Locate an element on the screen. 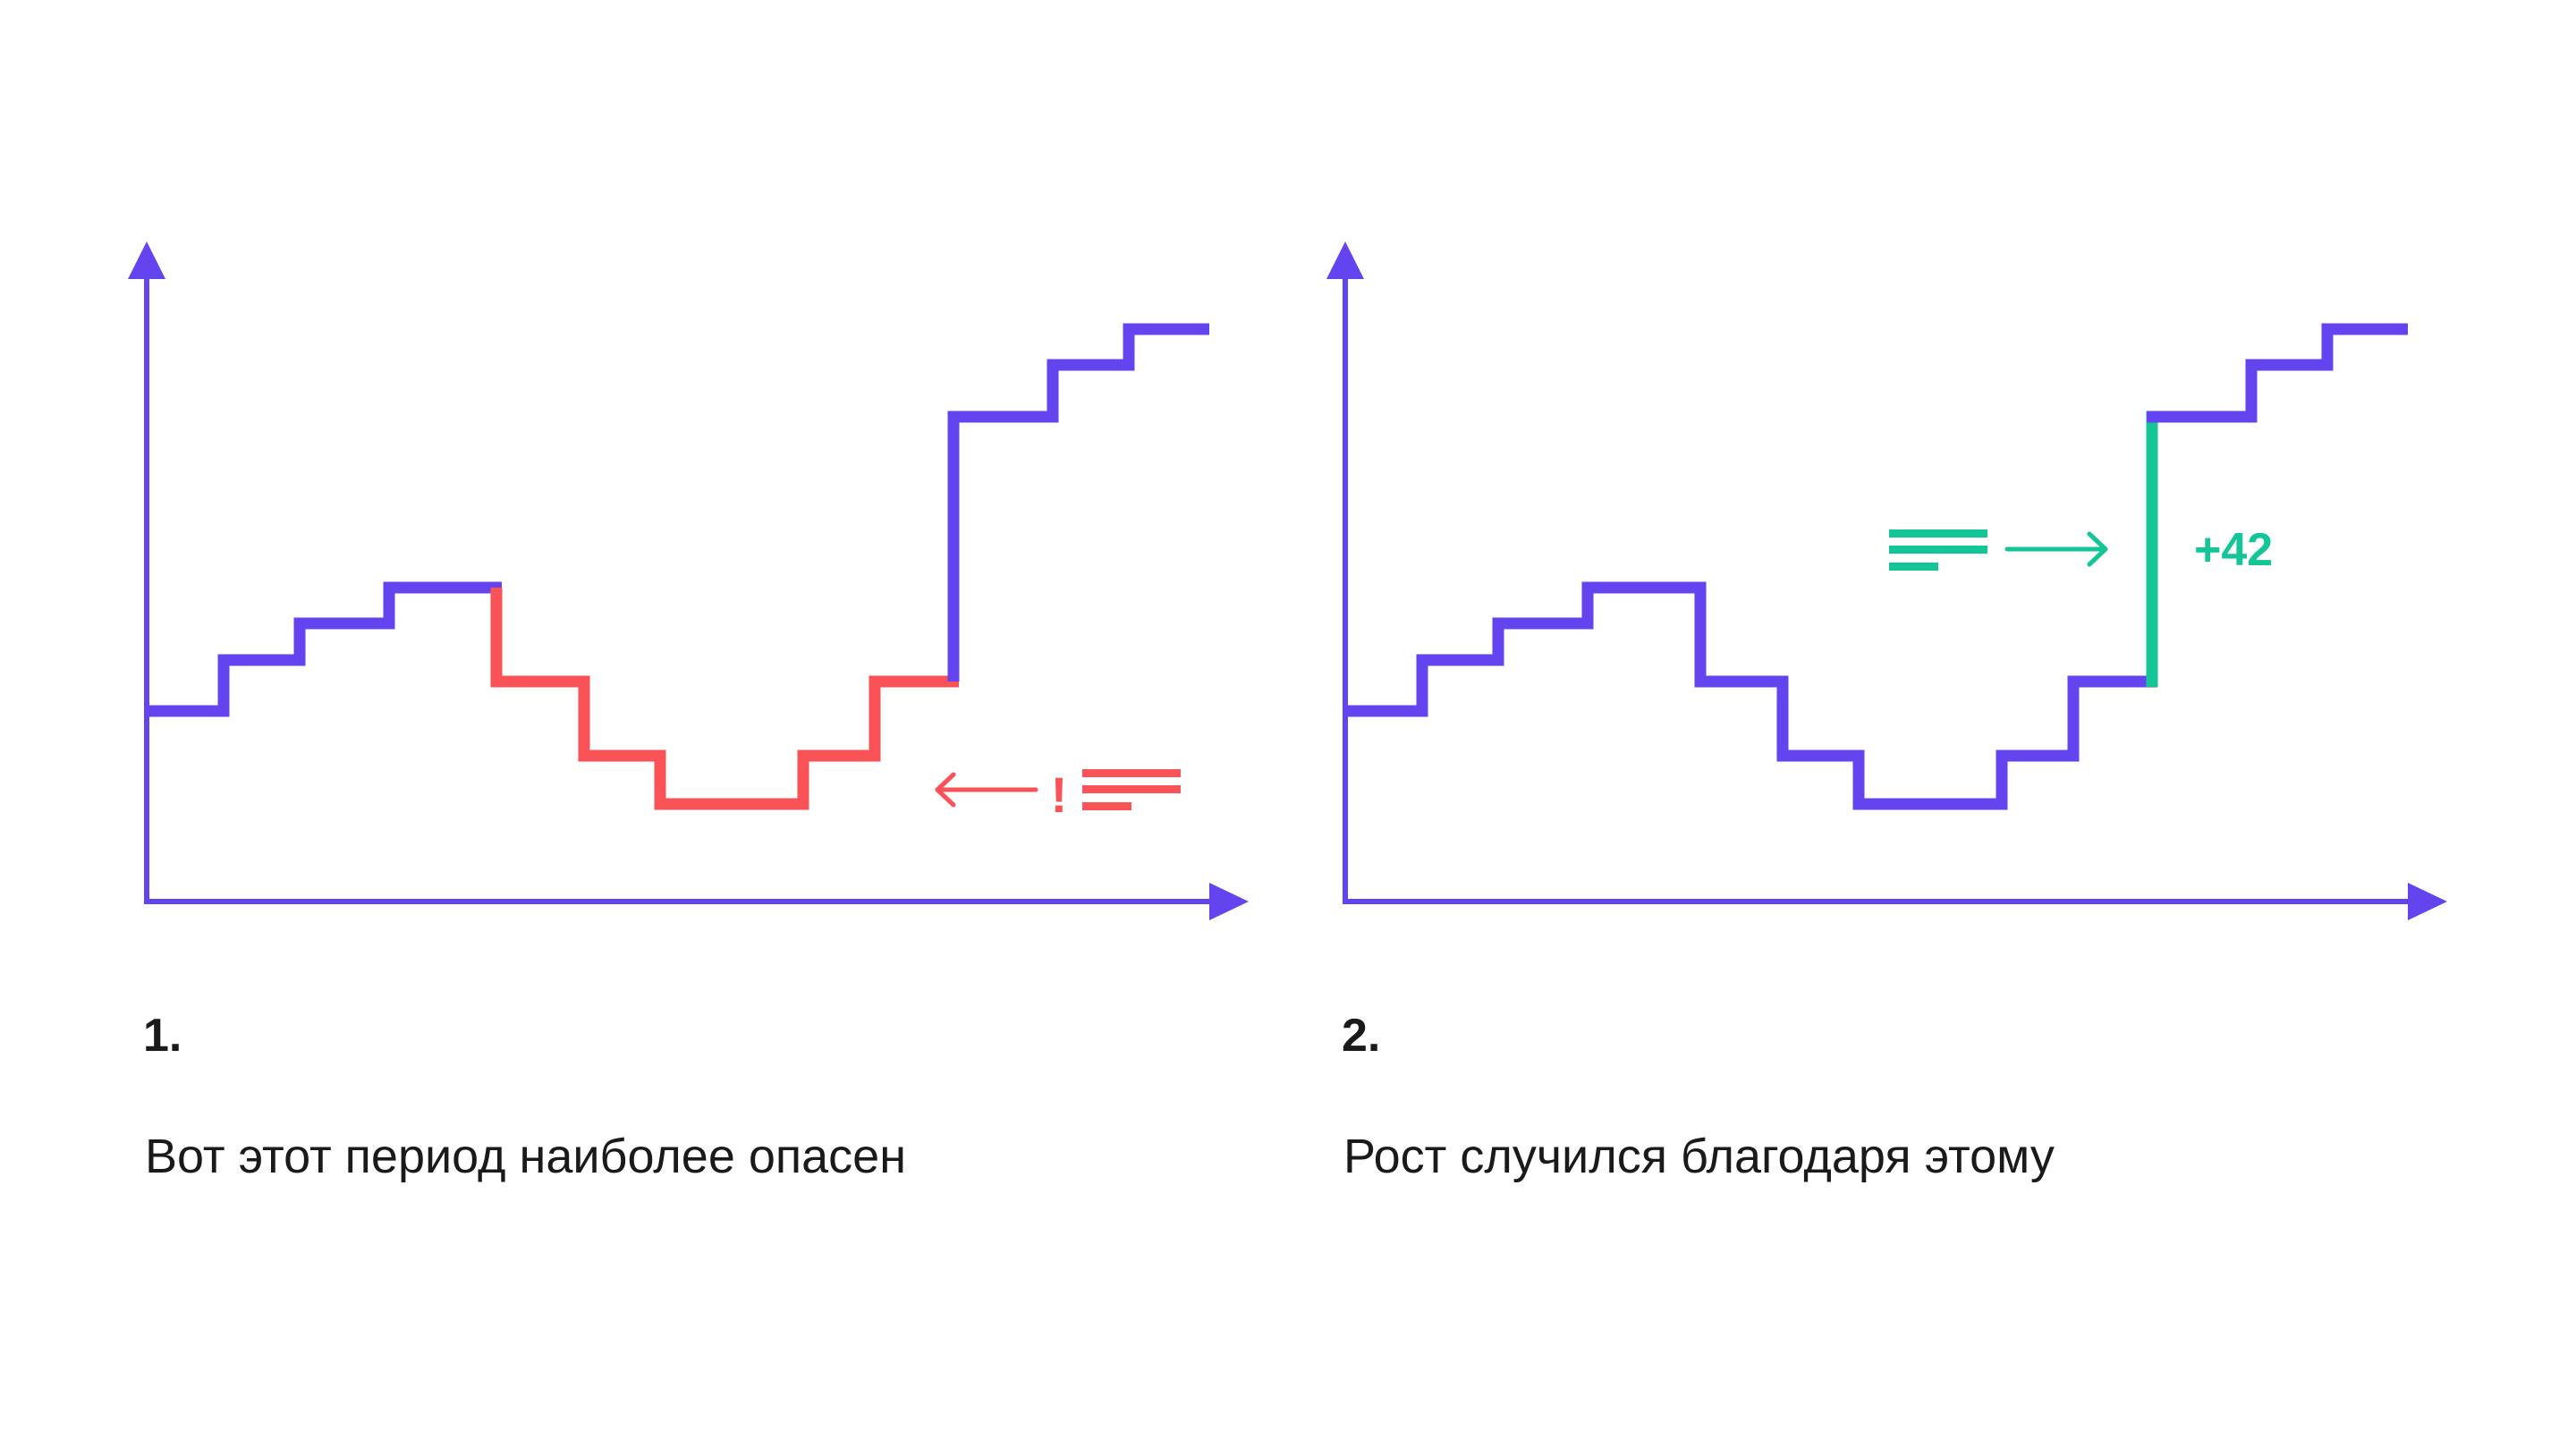 Image resolution: width=2576 pixels, height=1431 pixels. growth-label: +42 is located at coordinates (2233, 550).